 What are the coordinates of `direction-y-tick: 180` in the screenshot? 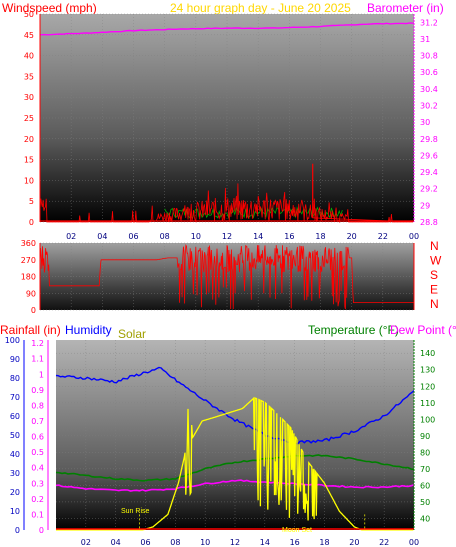 It's located at (28, 277).